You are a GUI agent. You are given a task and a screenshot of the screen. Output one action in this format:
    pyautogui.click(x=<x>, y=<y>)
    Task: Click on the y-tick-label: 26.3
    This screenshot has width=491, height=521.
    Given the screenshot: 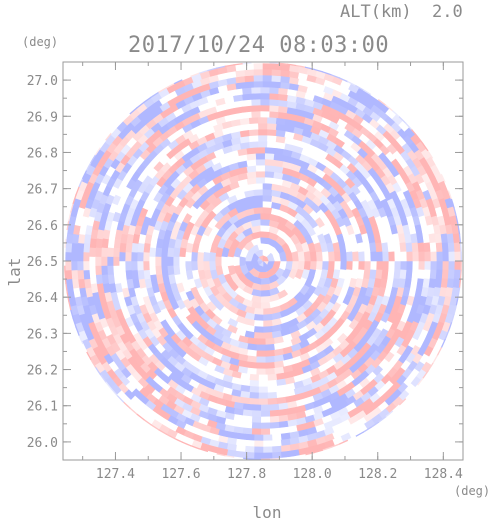 What is the action you would take?
    pyautogui.click(x=42, y=334)
    